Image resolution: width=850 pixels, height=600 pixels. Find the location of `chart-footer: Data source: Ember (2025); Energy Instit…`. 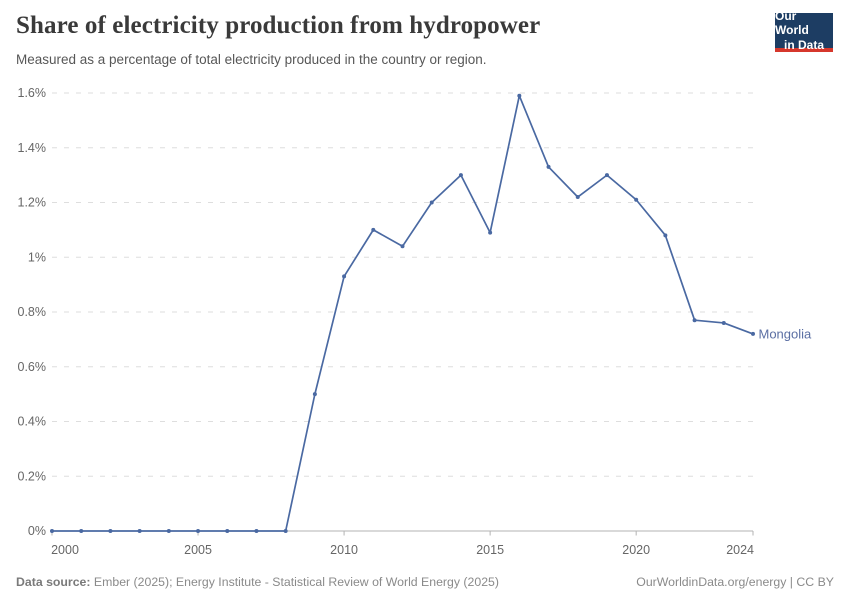

chart-footer: Data source: Ember (2025); Energy Instit… is located at coordinates (425, 582).